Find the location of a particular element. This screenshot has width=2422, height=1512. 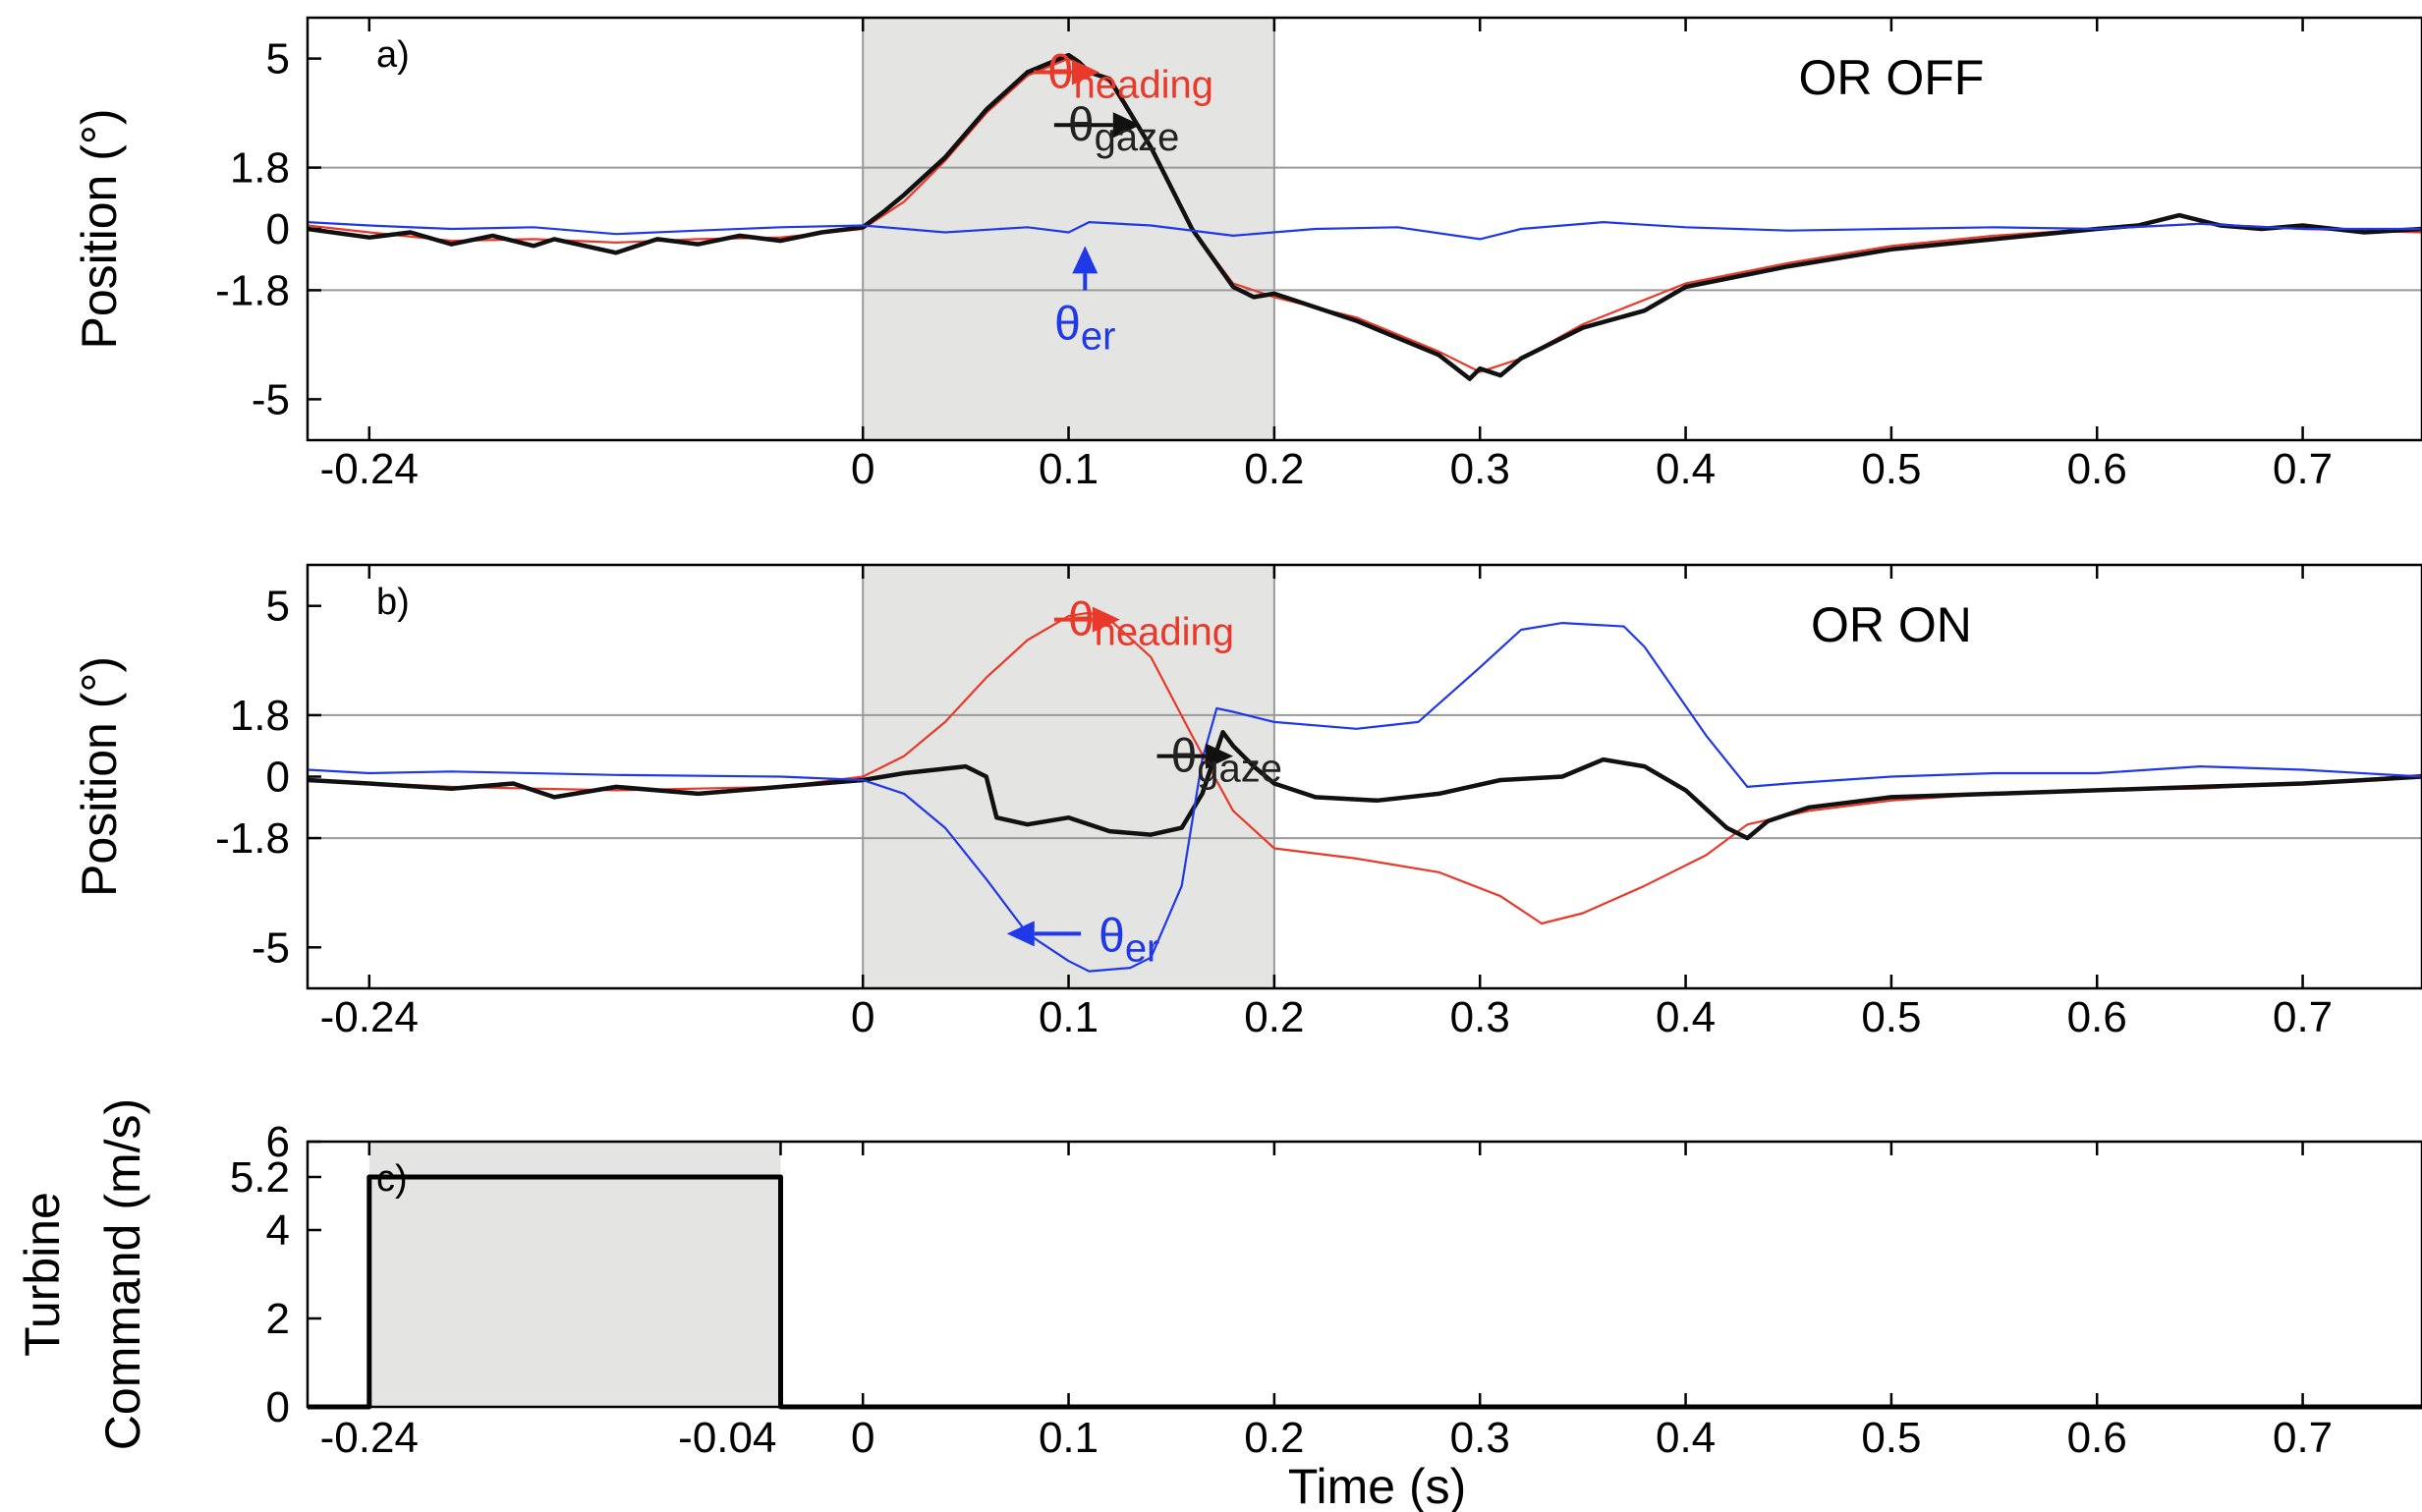

y-tick-label: 5.2 is located at coordinates (260, 1177).